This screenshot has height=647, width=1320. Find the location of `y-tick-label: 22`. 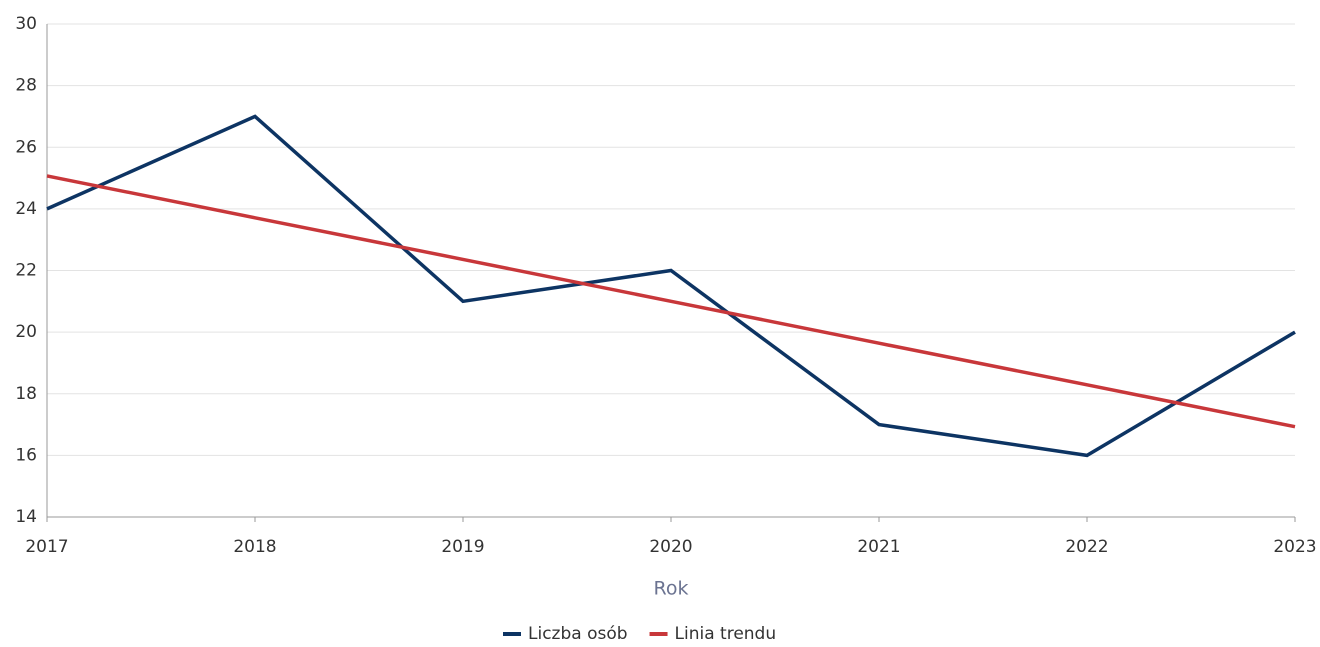

y-tick-label: 22 is located at coordinates (26, 271).